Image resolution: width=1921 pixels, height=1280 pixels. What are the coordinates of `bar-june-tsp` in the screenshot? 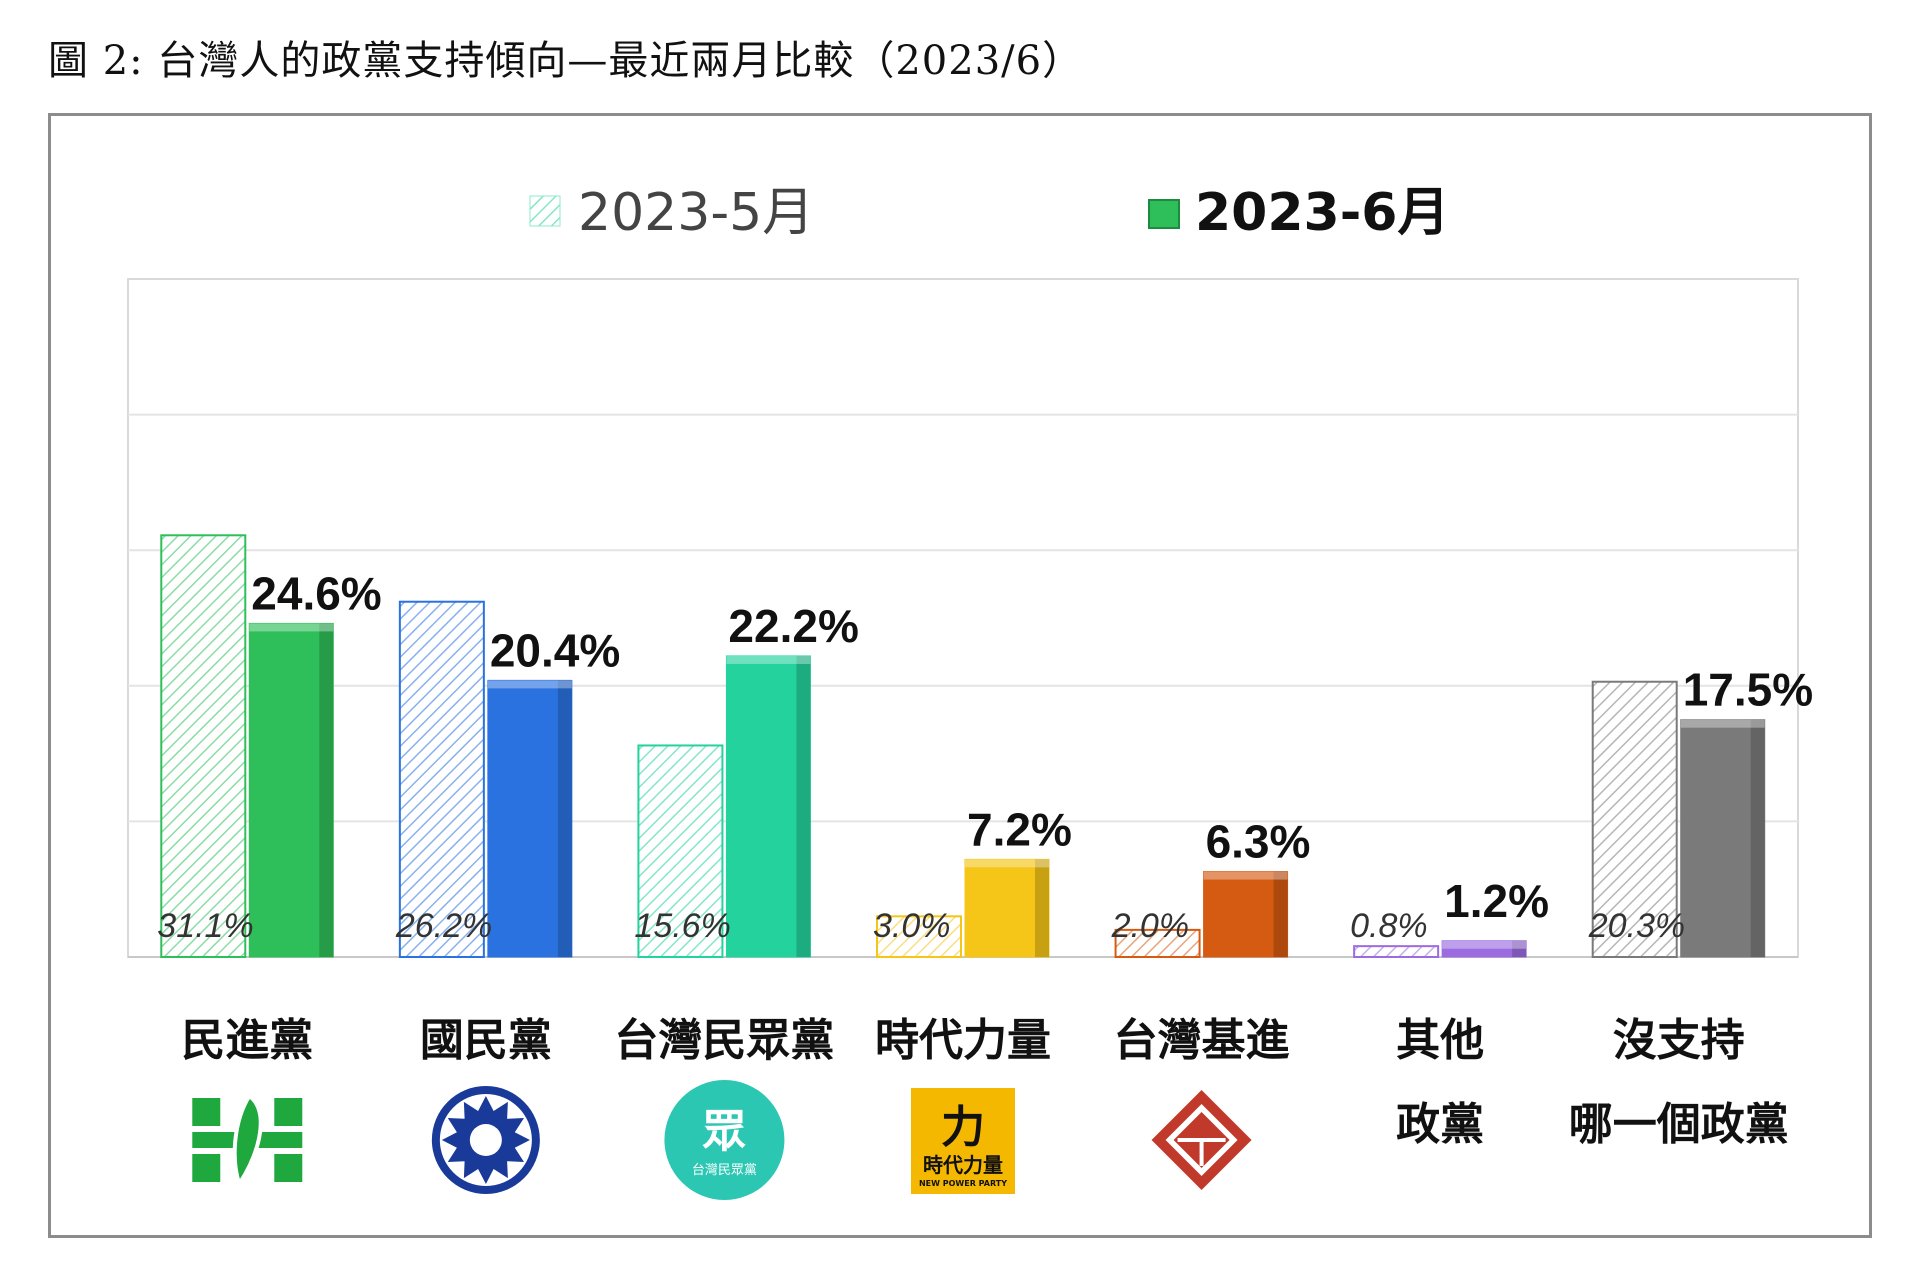 It's located at (1246, 914).